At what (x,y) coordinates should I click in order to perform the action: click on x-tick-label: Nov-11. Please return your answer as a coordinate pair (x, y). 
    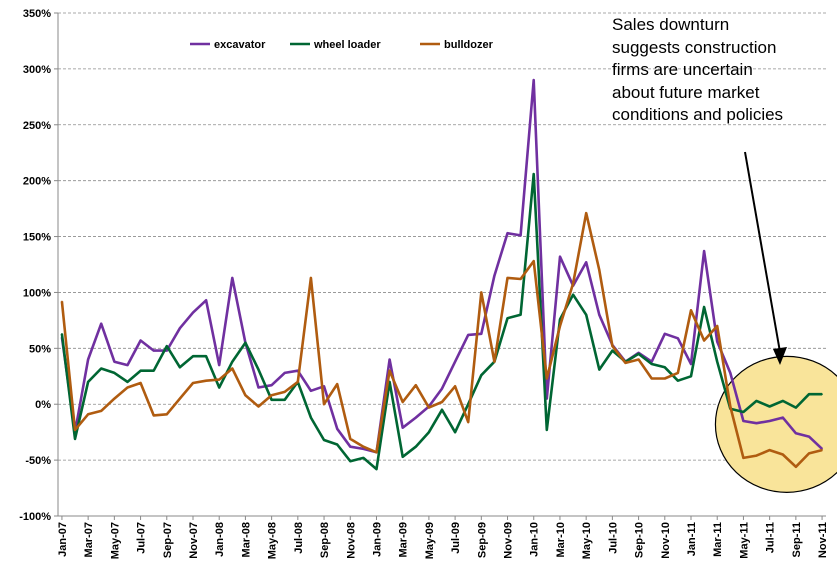
    Looking at the image, I should click on (823, 540).